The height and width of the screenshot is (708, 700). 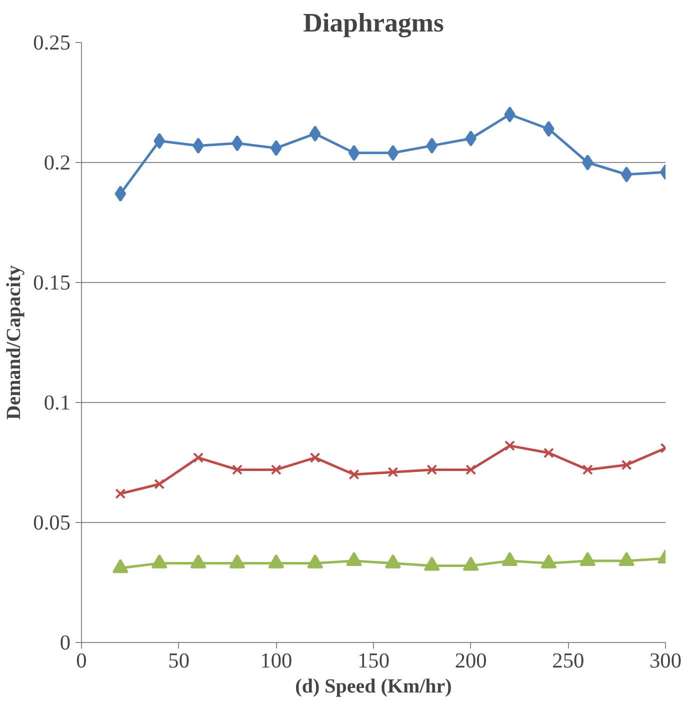 What do you see at coordinates (14, 342) in the screenshot?
I see `y-axis-title: Demand/Capacity` at bounding box center [14, 342].